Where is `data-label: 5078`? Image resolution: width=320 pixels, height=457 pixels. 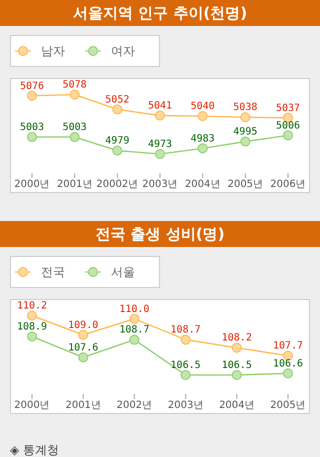 data-label: 5078 is located at coordinates (74, 85).